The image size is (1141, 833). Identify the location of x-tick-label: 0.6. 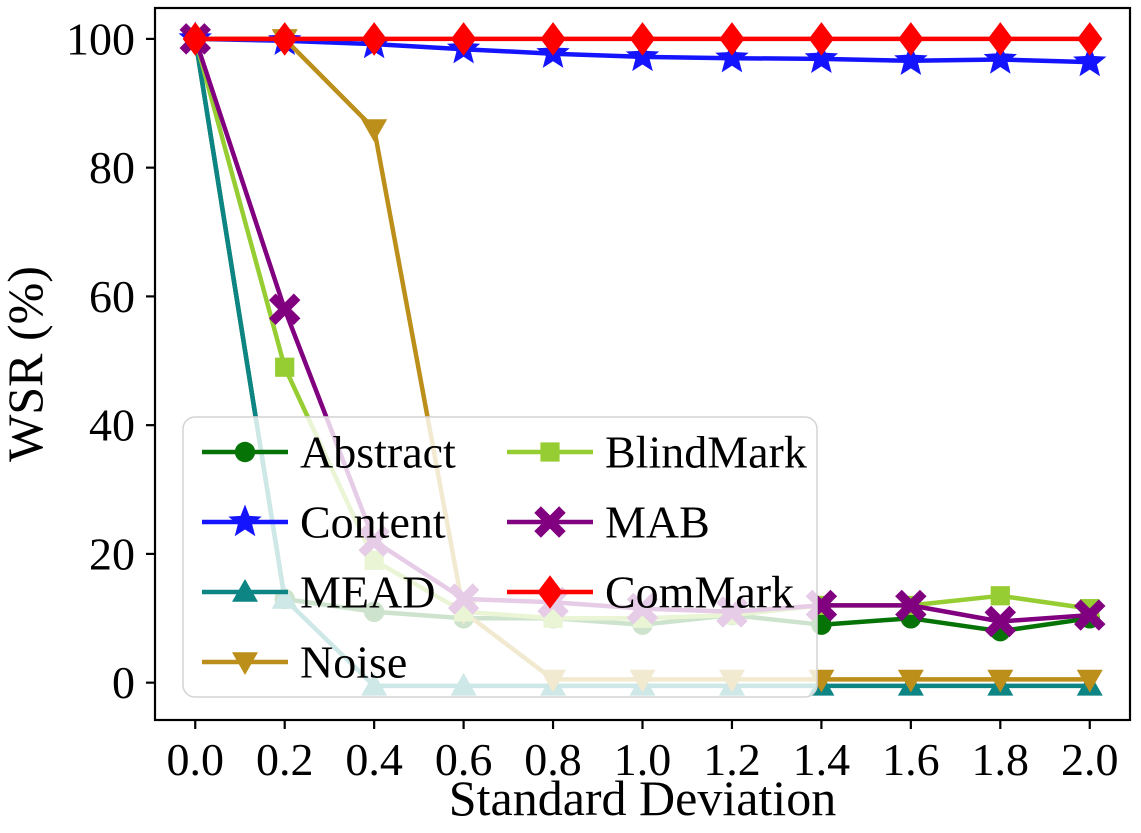
(464, 759).